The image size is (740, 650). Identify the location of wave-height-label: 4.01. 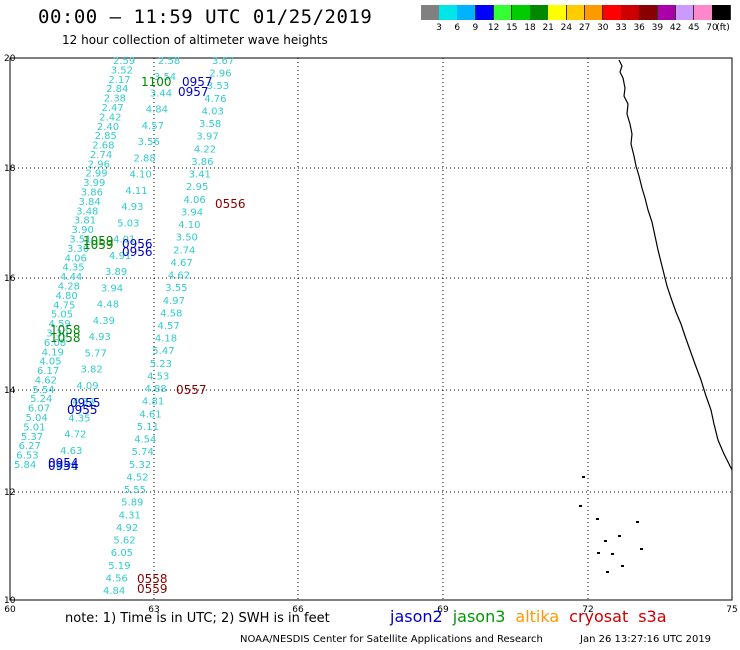
(124, 240).